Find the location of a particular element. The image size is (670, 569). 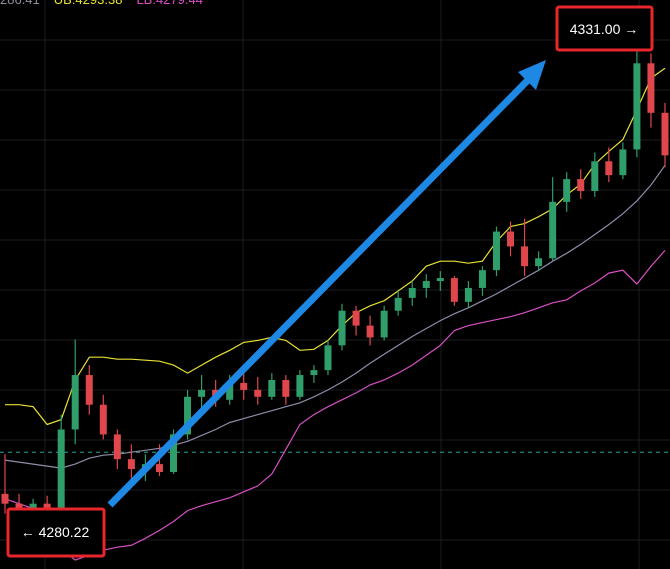

annotation-label: ← 4280.22 is located at coordinates (55, 532).